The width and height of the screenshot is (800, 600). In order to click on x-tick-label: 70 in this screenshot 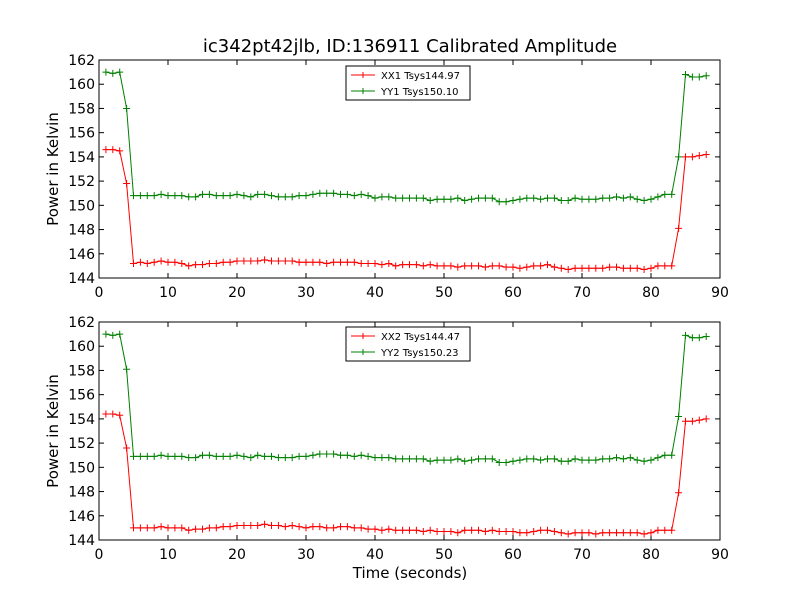, I will do `click(582, 293)`.